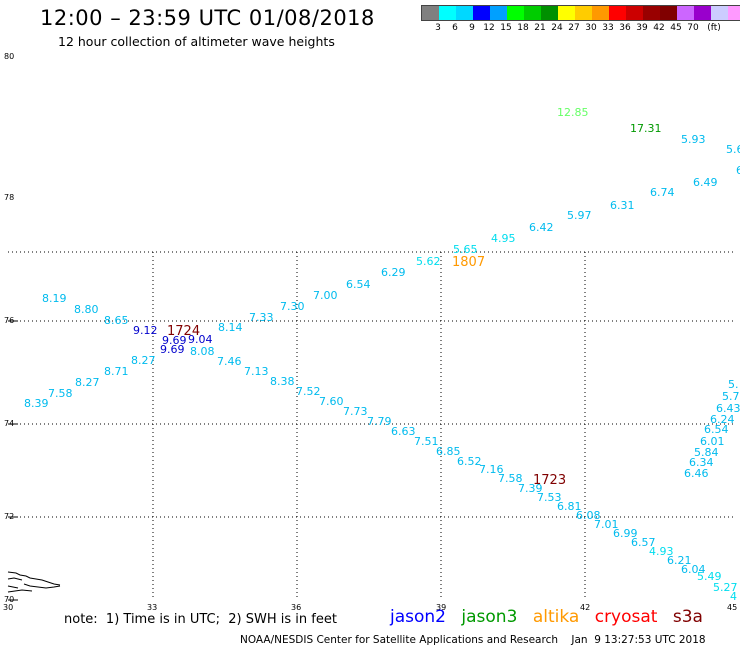 This screenshot has height=650, width=740. I want to click on pass-time-label: 1807, so click(468, 262).